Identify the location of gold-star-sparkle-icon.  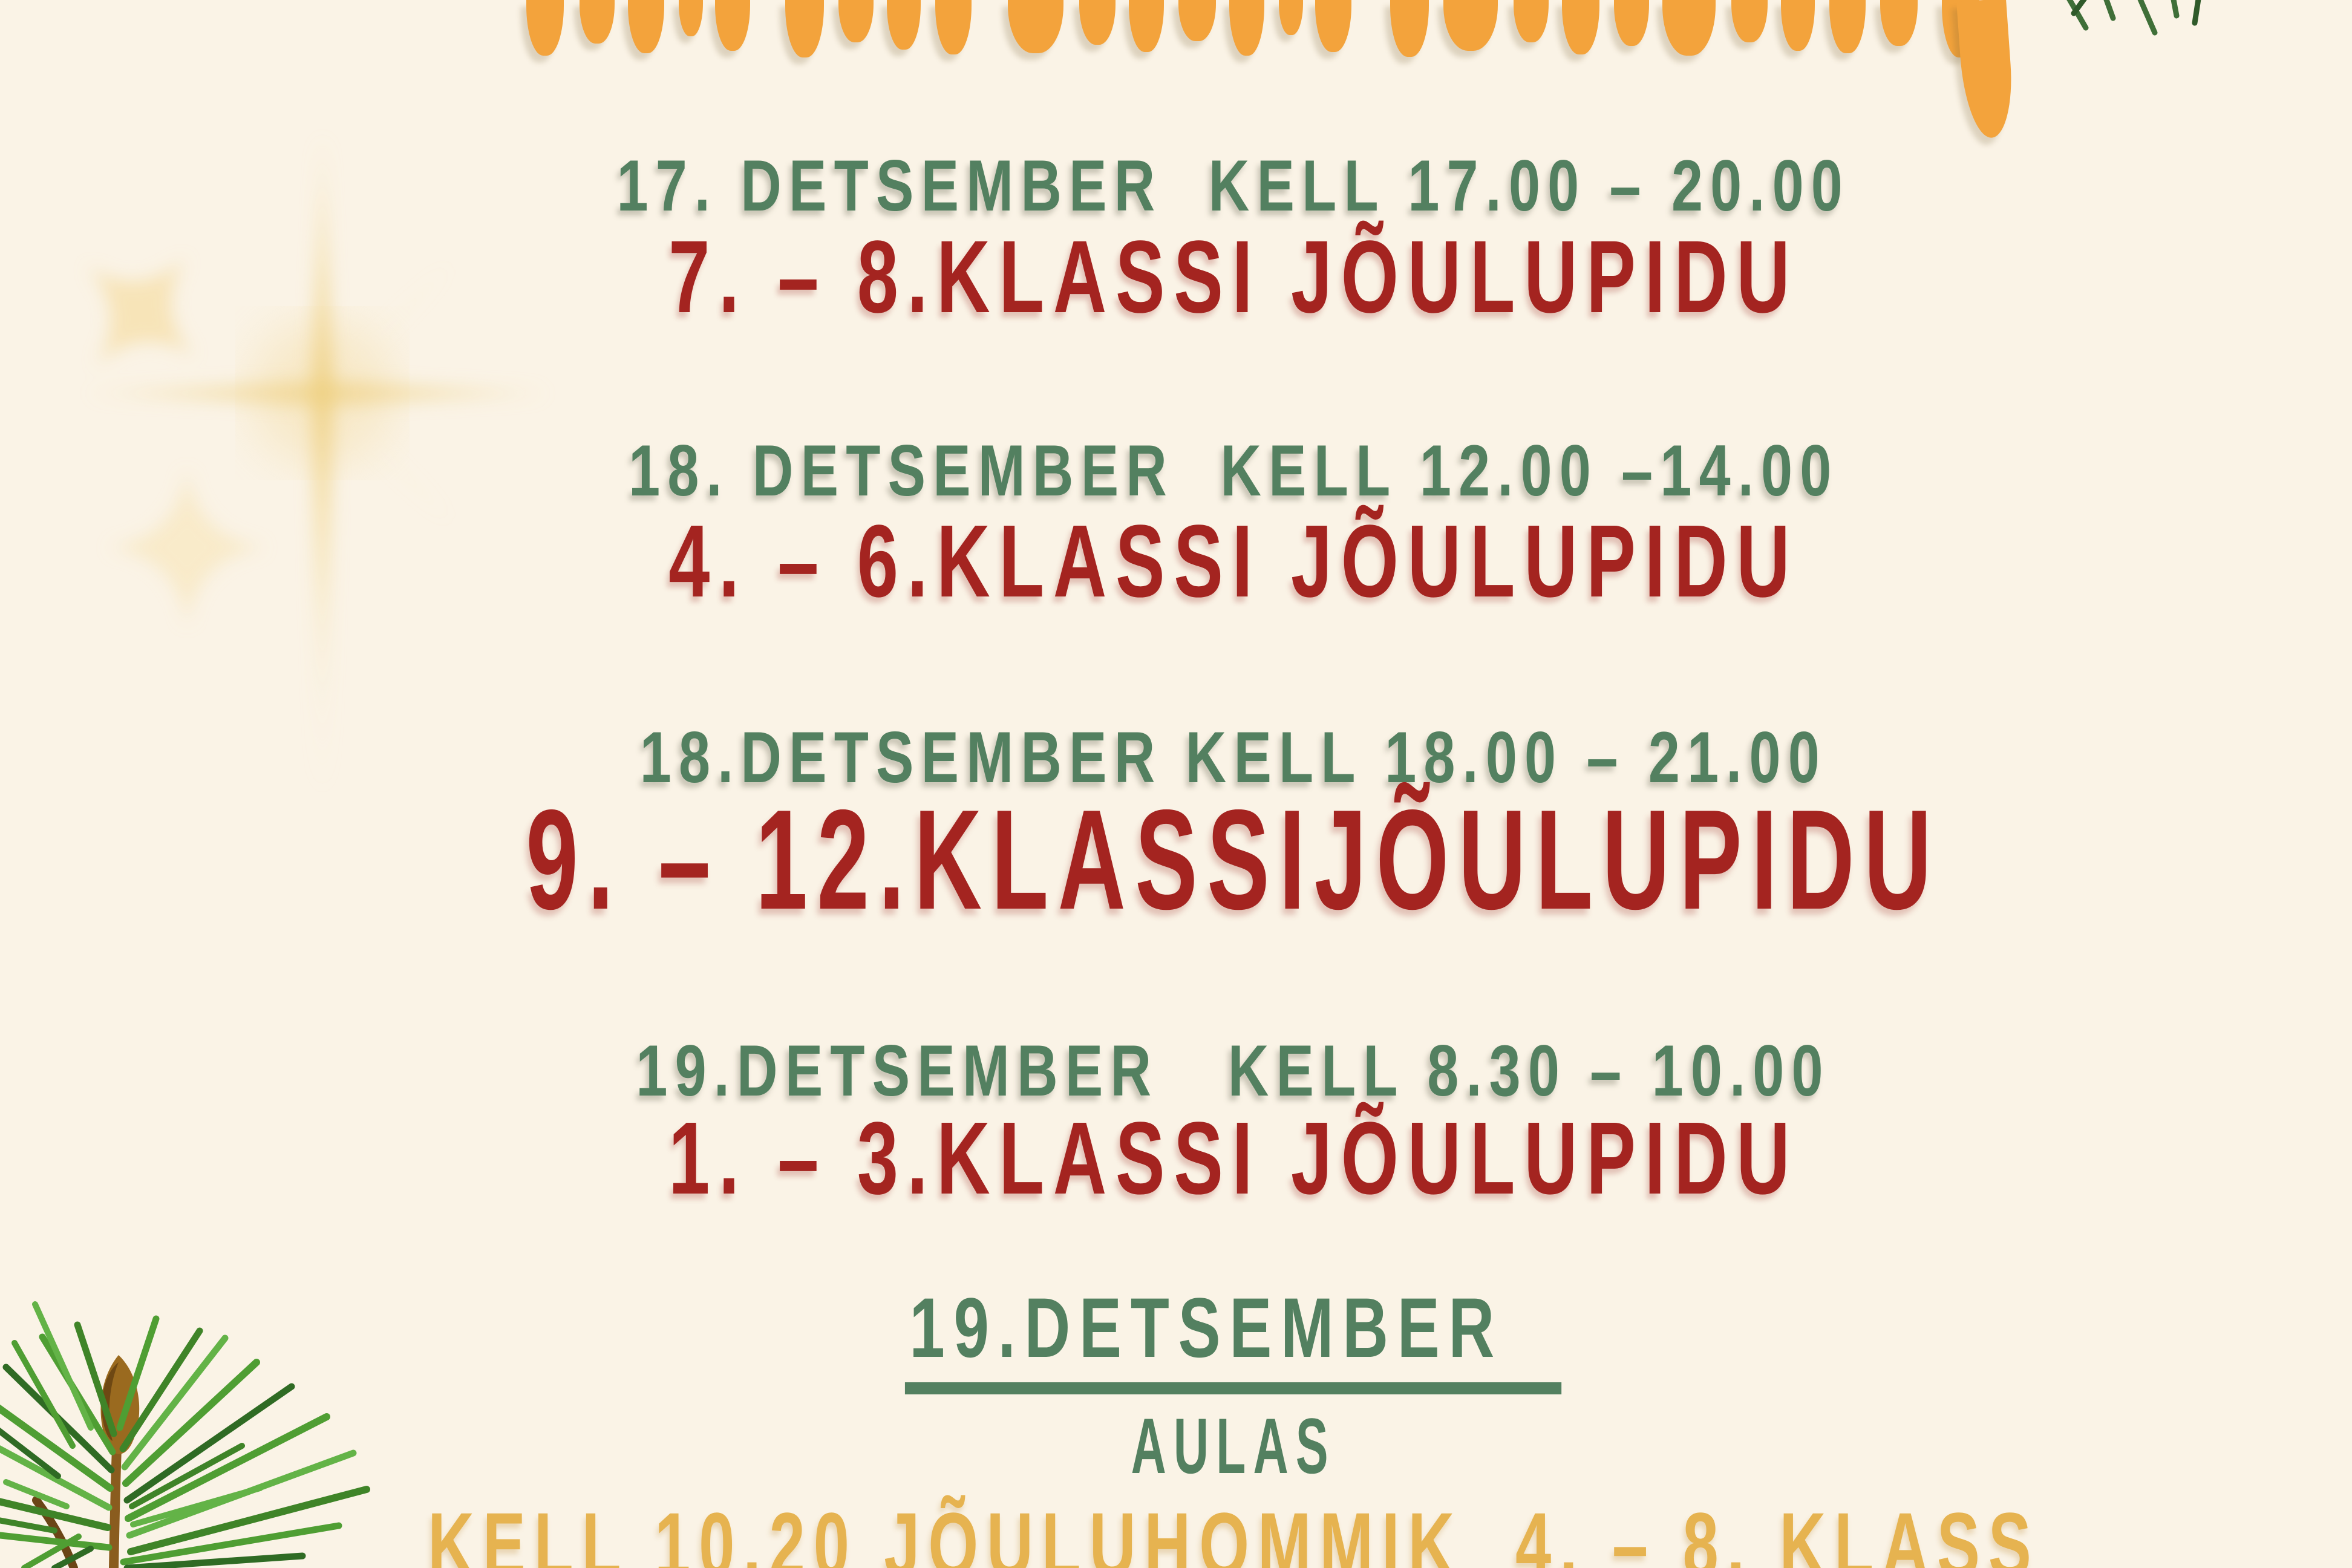
(317, 496).